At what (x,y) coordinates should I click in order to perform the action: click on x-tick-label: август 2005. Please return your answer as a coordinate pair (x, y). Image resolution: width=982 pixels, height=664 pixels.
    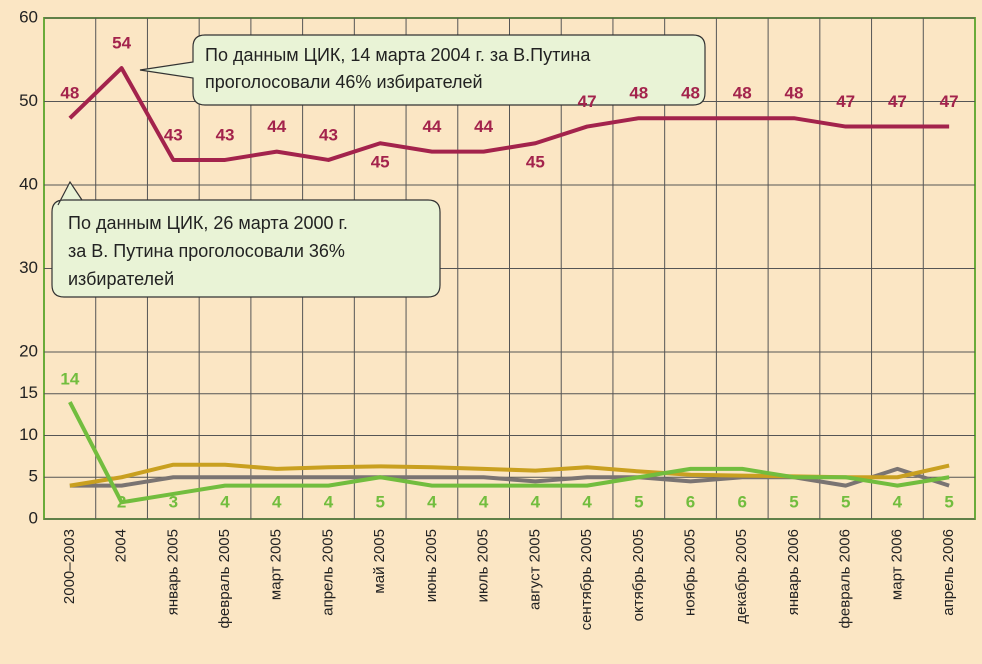
    Looking at the image, I should click on (534, 569).